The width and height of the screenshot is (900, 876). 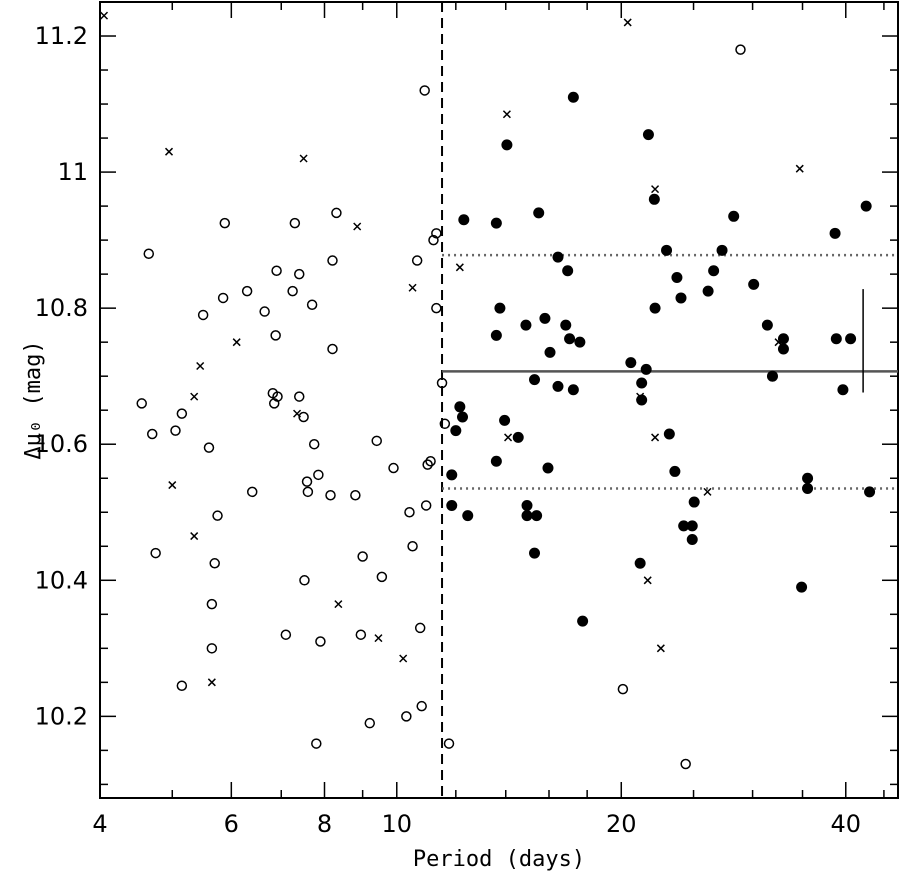 What do you see at coordinates (72, 172) in the screenshot?
I see `y-tick-label: 11` at bounding box center [72, 172].